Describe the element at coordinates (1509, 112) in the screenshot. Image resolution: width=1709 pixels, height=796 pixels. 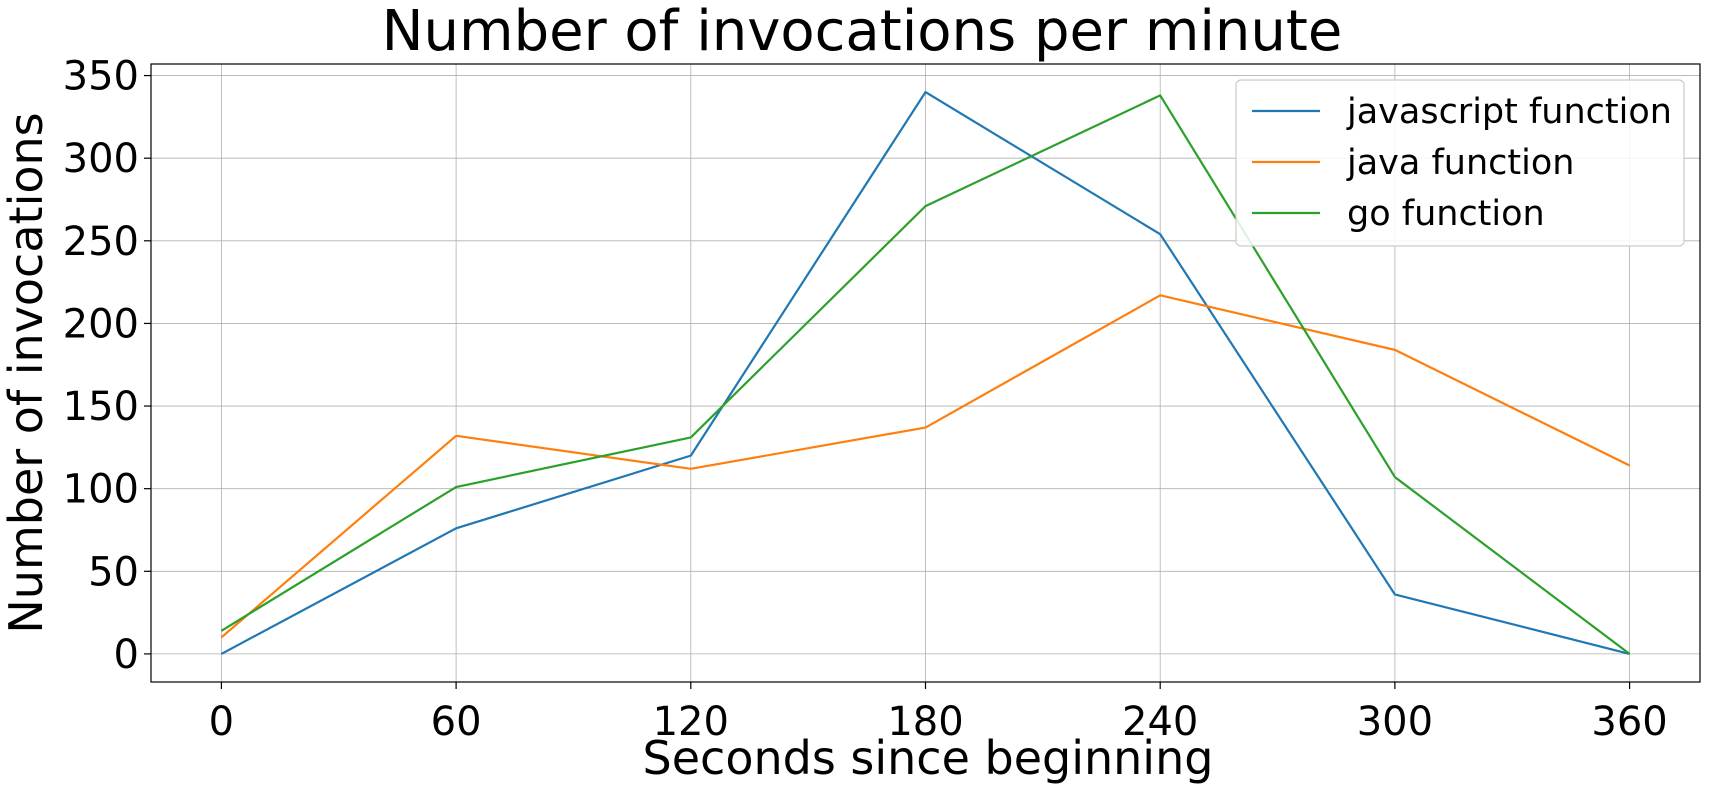
I see `legend-label: javascript function` at that location.